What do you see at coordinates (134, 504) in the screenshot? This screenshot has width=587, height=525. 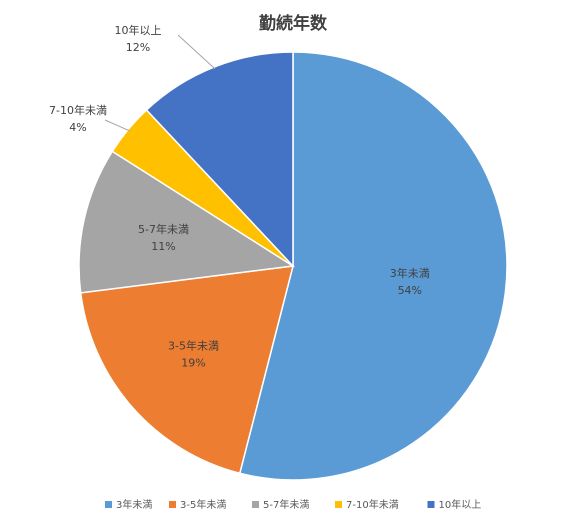 I see `legend-label-1: 3年未満` at bounding box center [134, 504].